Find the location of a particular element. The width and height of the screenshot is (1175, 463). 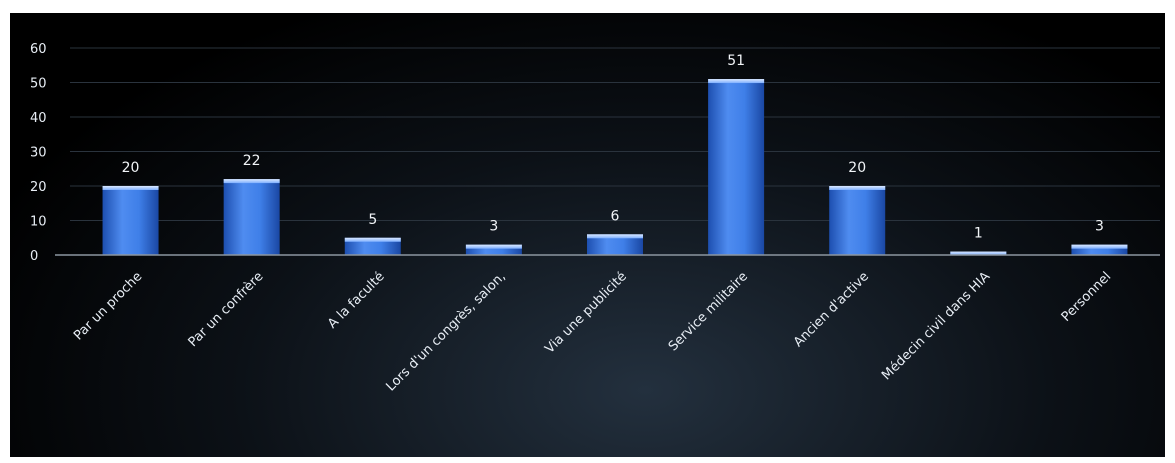

y-tick-label: 0 is located at coordinates (34, 256).